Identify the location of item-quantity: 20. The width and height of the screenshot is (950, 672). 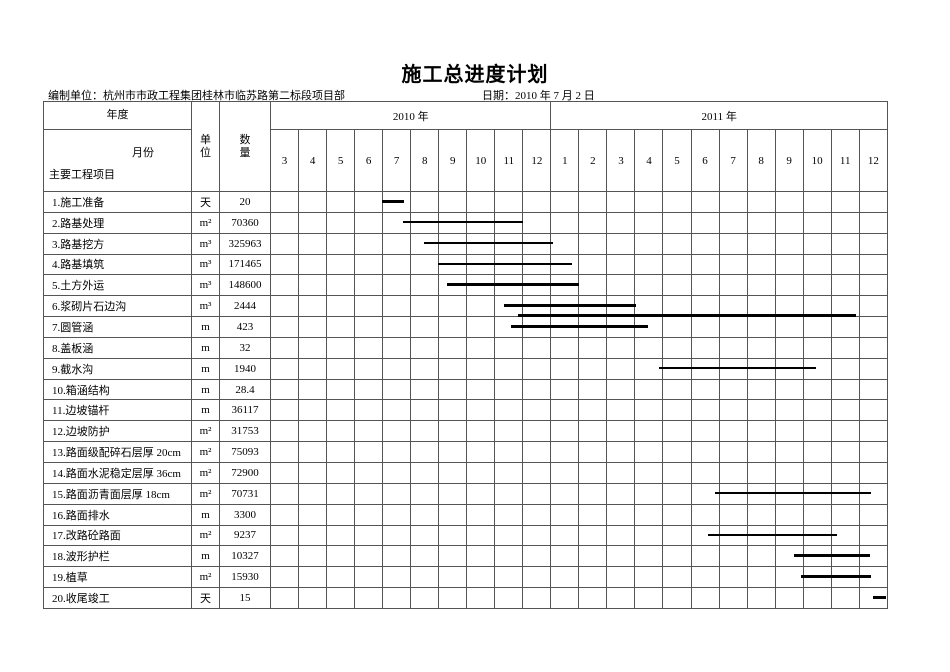
(245, 202).